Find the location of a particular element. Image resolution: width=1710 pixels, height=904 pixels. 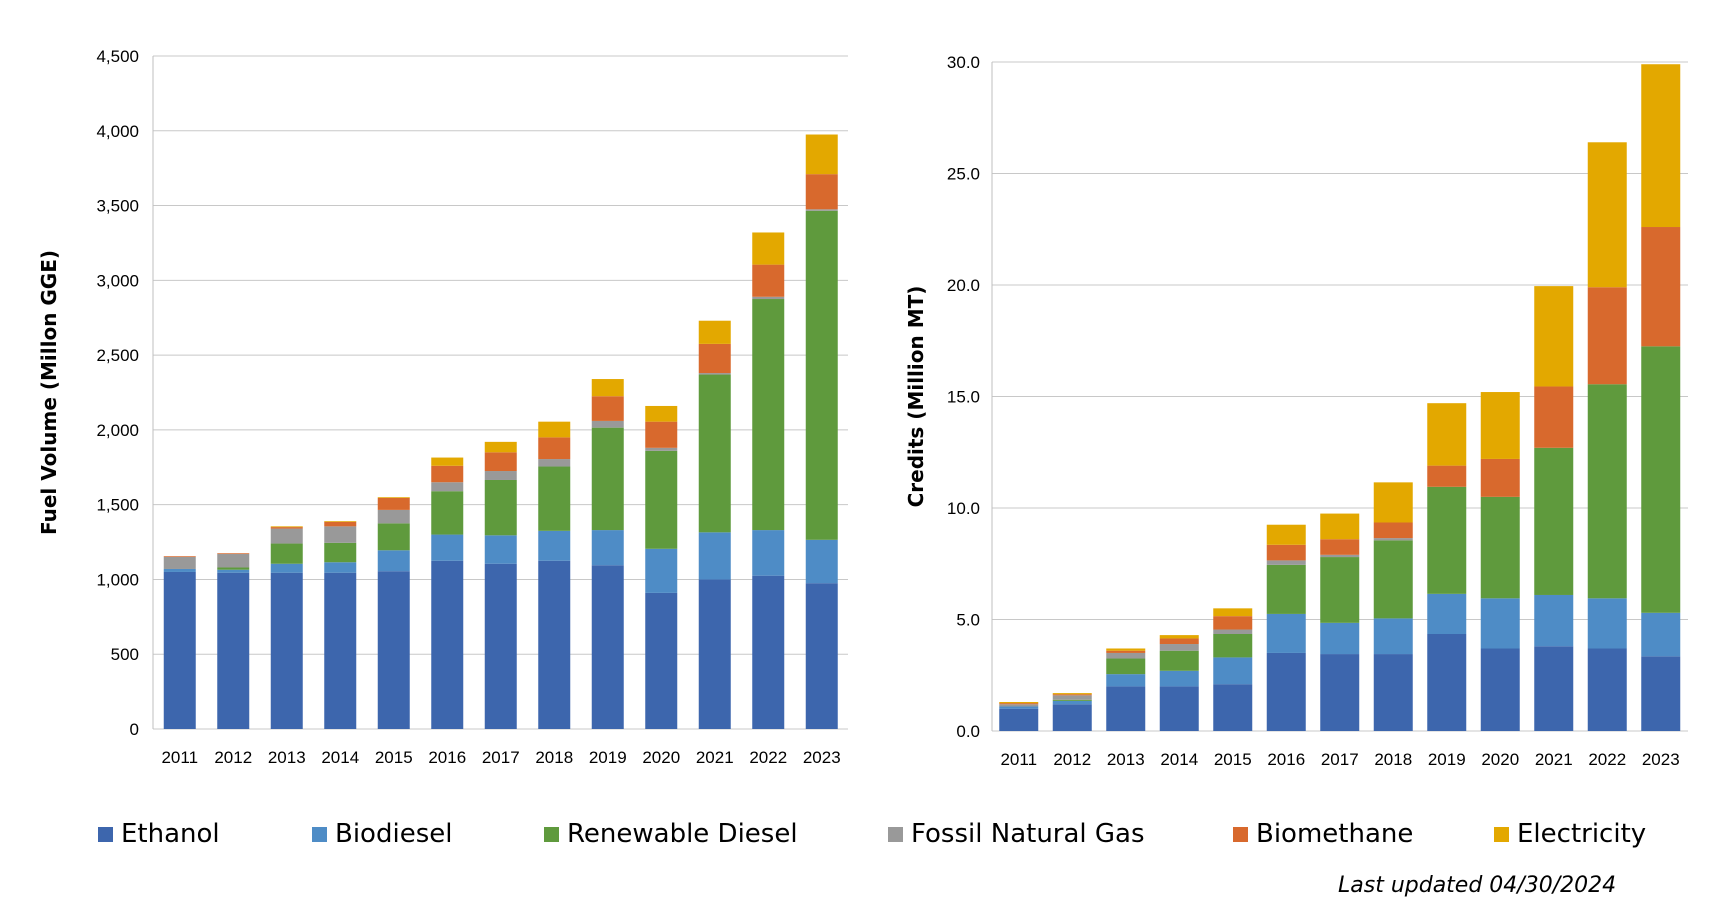

bar-segment-biomethane-2022 is located at coordinates (768, 280).